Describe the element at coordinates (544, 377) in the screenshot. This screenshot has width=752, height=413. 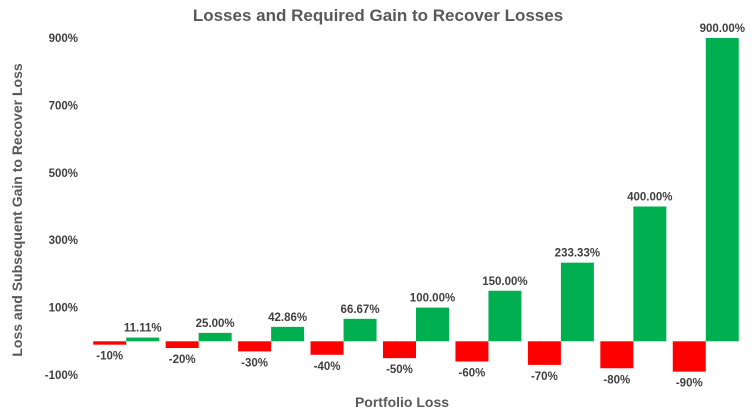
I see `loss-data-label: -70%` at that location.